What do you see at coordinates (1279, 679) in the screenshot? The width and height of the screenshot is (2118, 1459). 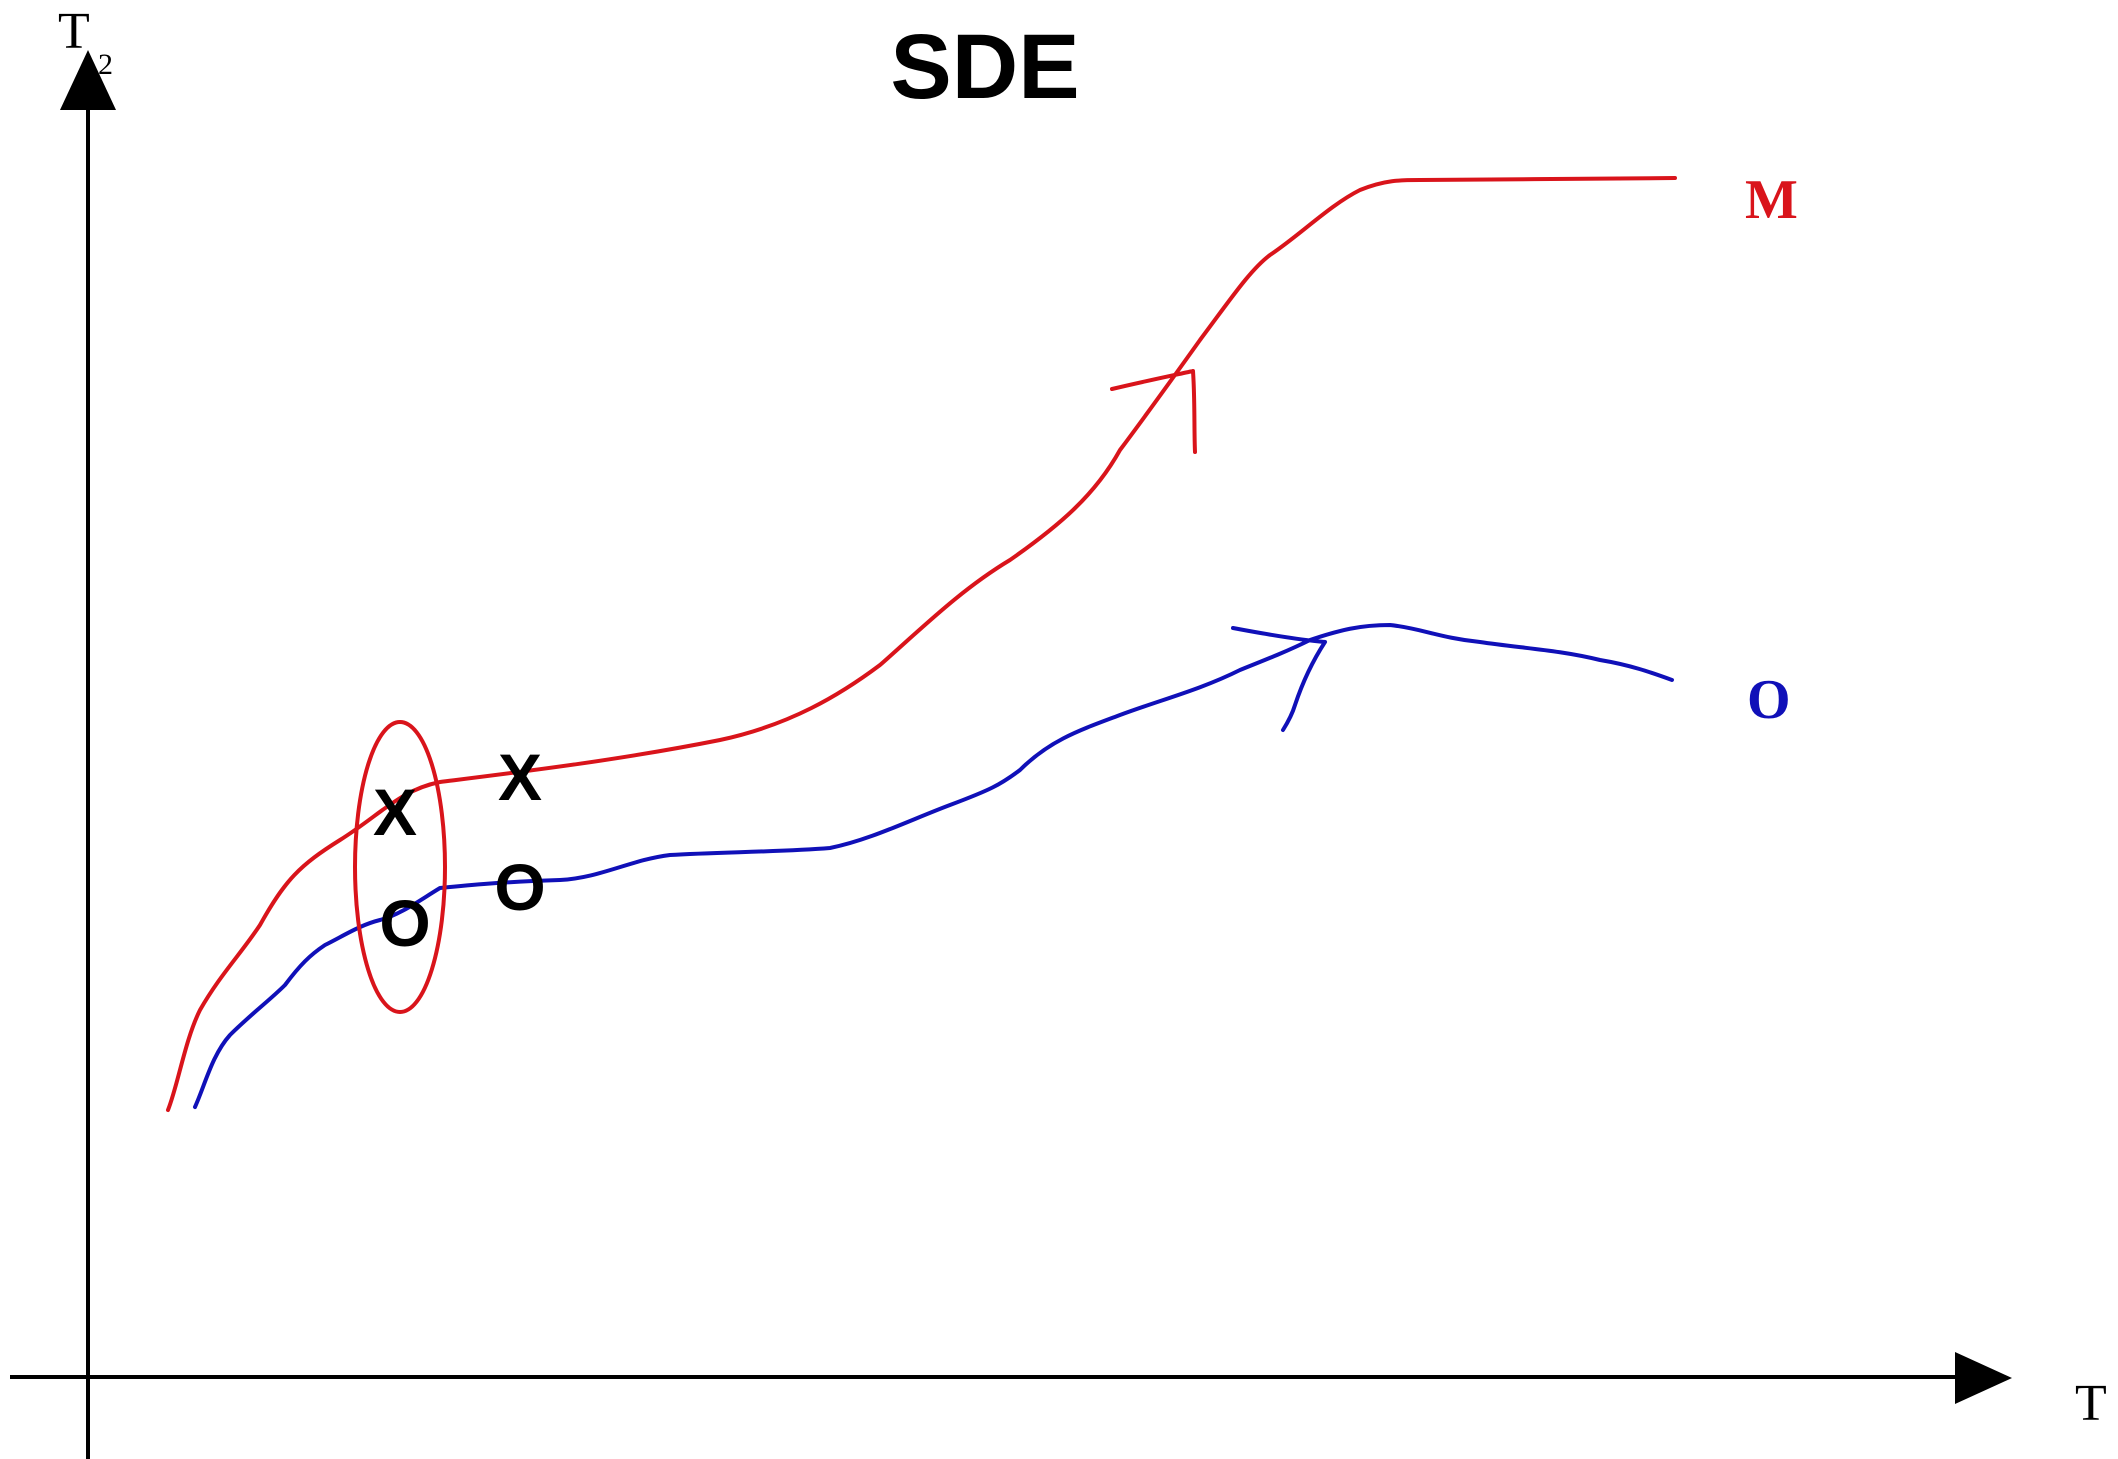 I see `curve-o-direction-arrow` at bounding box center [1279, 679].